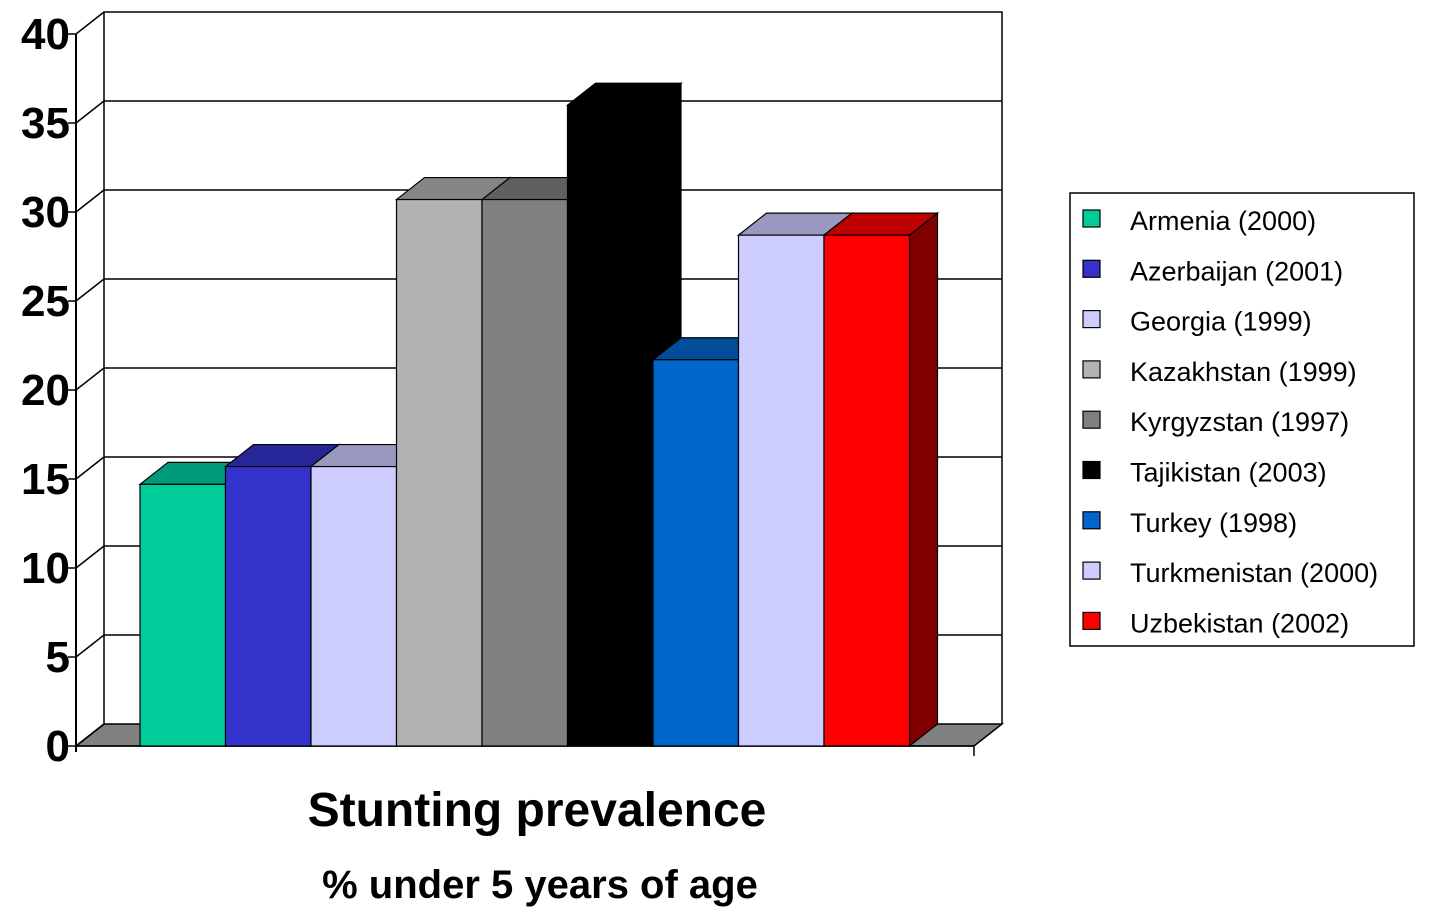 This screenshot has height=913, width=1430. What do you see at coordinates (1236, 271) in the screenshot?
I see `legend-label: Azerbaijan (2001)` at bounding box center [1236, 271].